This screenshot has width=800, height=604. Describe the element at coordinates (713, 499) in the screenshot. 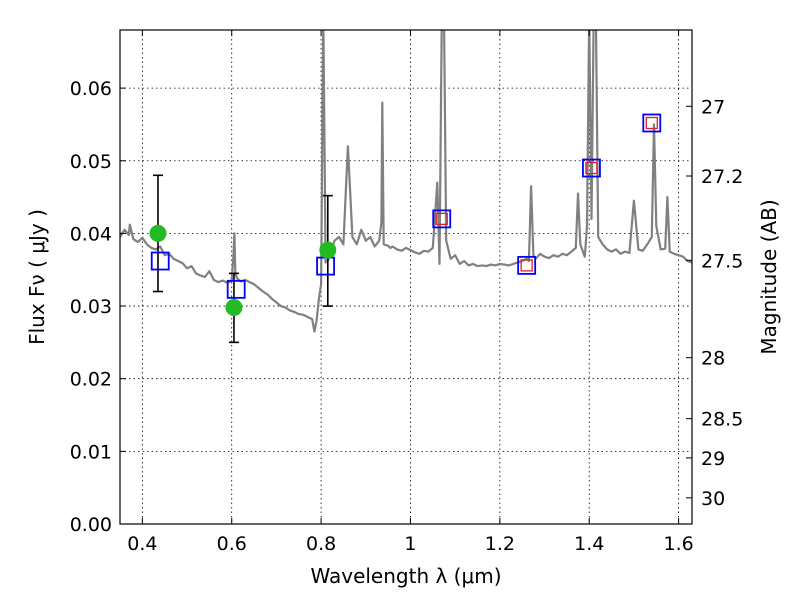

I see `y2-tick-label: 30` at that location.